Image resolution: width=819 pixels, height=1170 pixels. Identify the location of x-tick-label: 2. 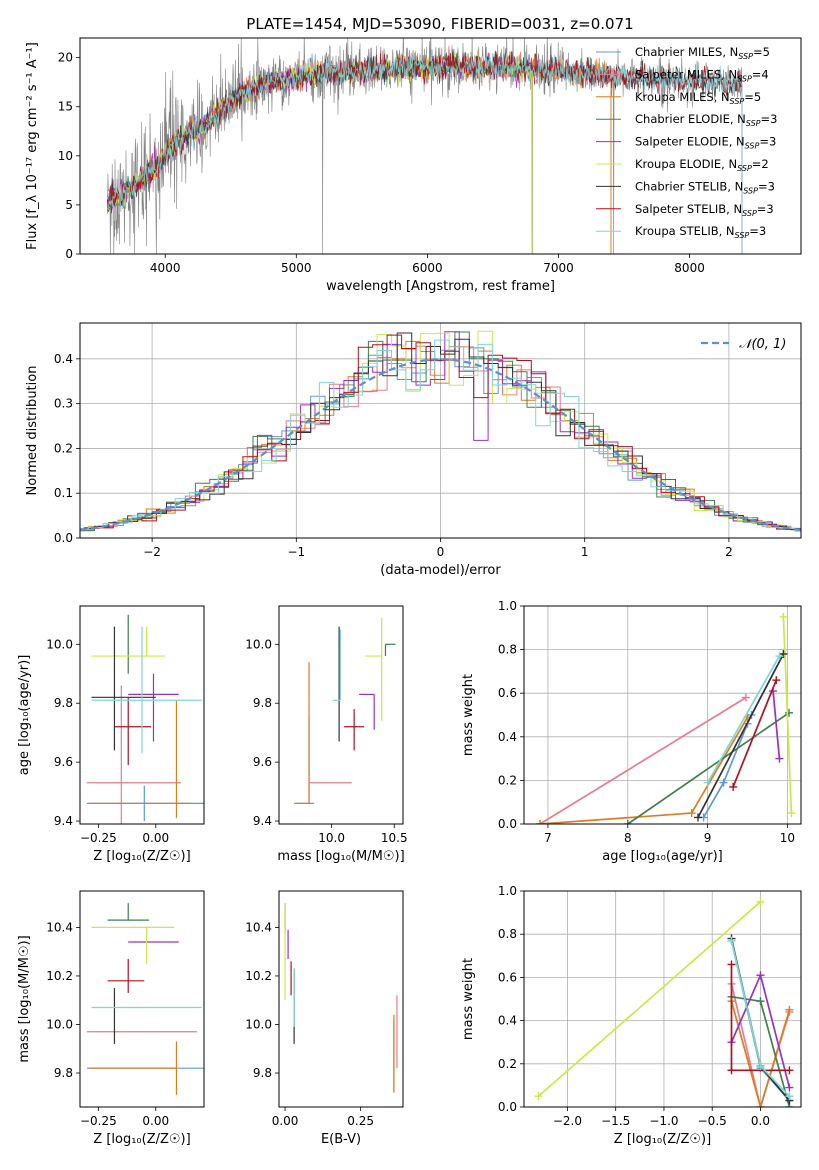
(729, 552).